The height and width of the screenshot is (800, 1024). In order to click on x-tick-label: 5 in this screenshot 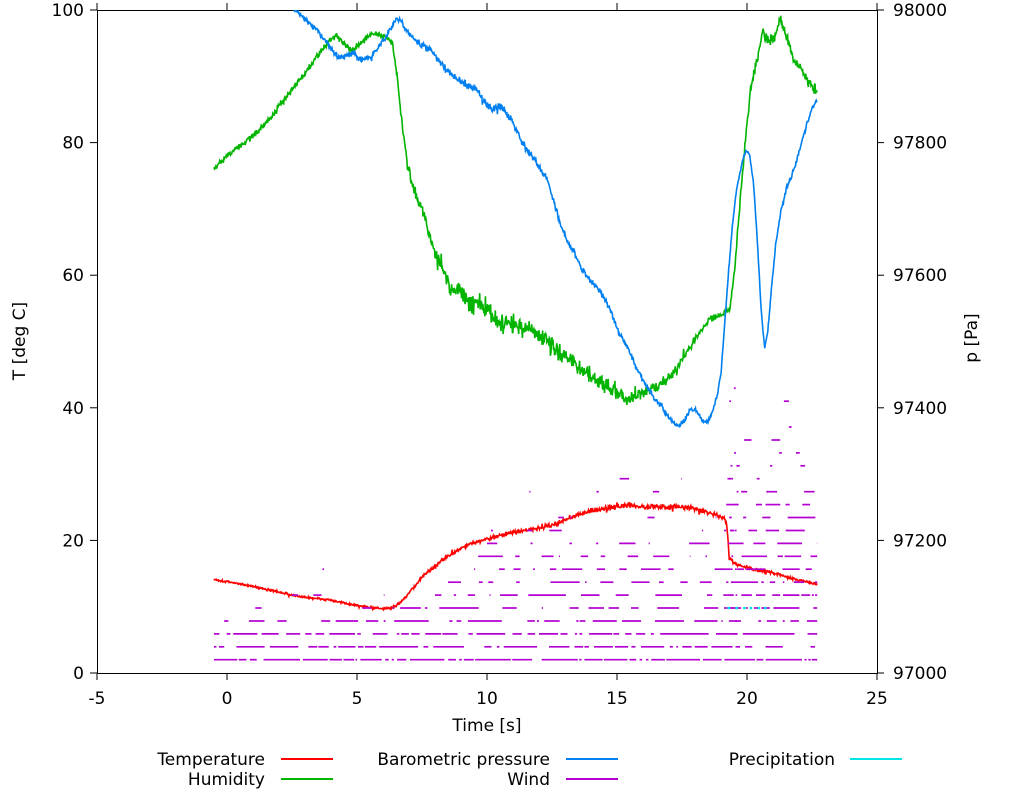, I will do `click(357, 699)`.